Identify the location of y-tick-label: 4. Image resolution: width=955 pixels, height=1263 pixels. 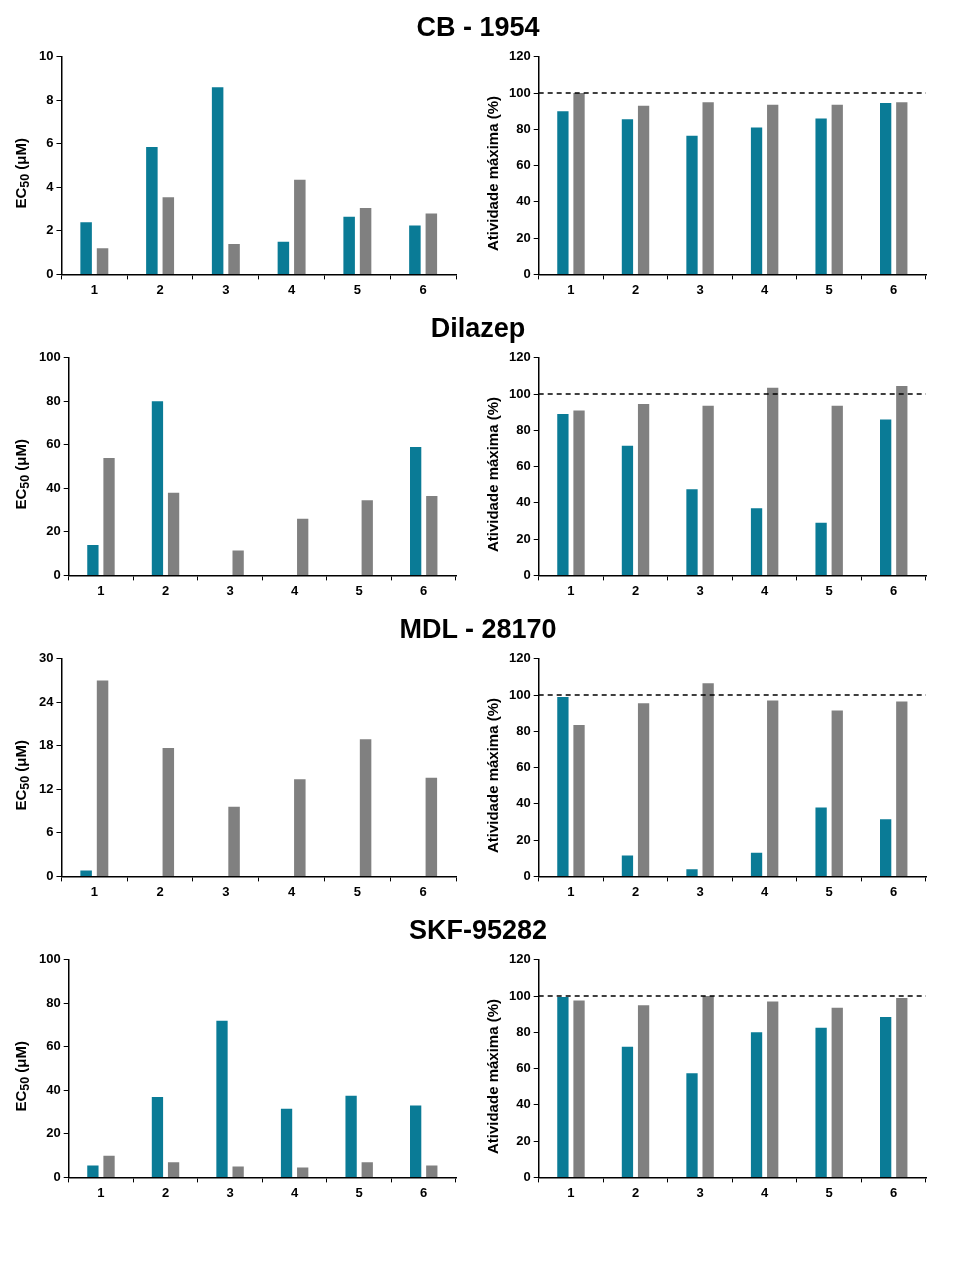
(50, 186).